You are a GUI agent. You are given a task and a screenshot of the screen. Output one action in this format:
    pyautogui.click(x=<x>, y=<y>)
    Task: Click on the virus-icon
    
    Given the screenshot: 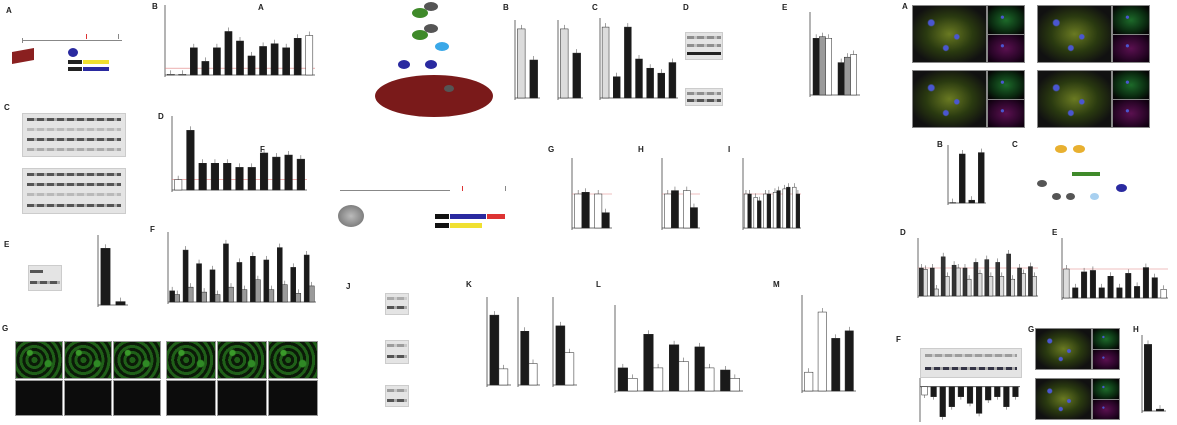 What is the action you would take?
    pyautogui.click(x=73, y=52)
    